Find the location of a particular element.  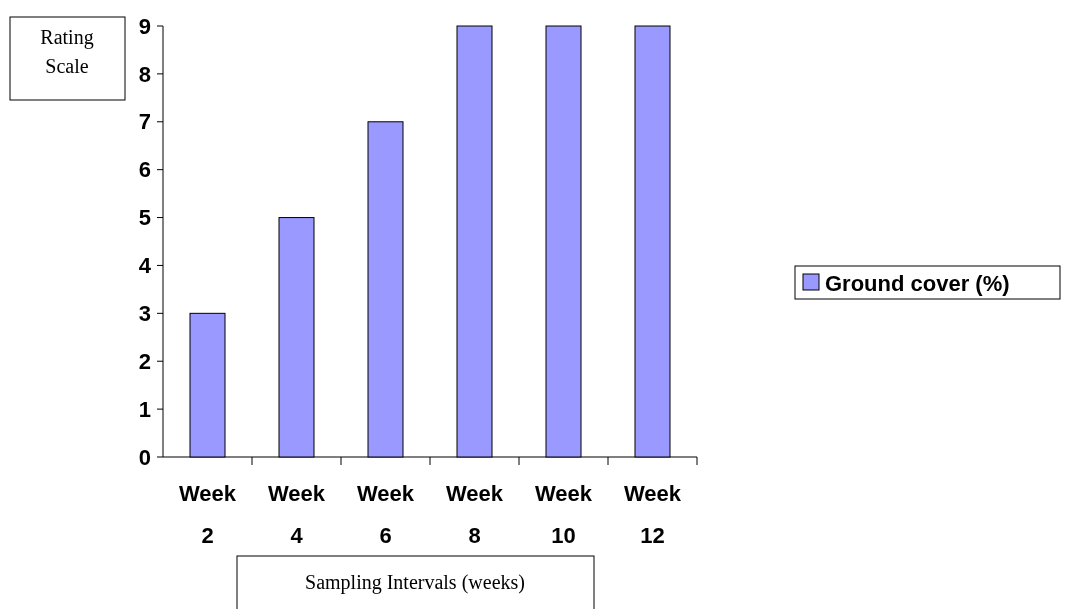

y-tick-label: 8 is located at coordinates (144, 74).